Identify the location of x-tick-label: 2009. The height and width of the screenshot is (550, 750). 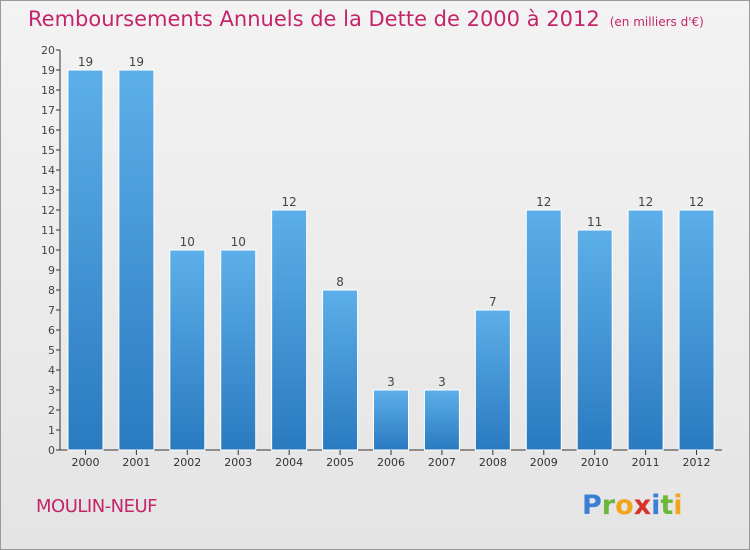
(544, 462).